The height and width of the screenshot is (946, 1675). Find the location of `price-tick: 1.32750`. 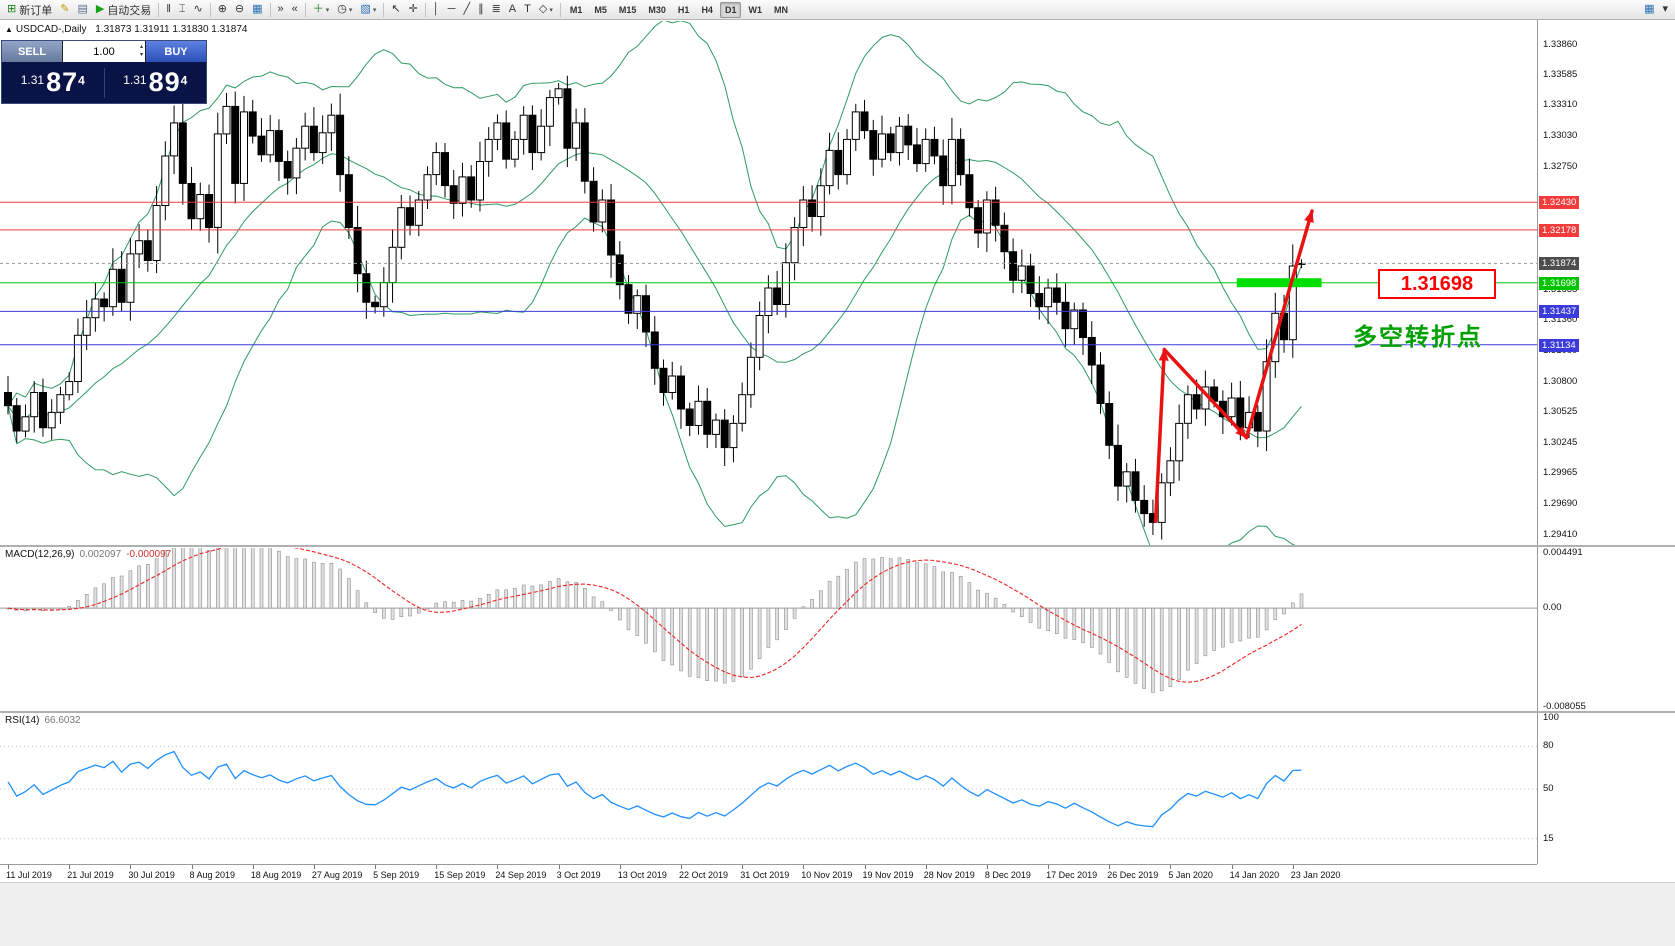

price-tick: 1.32750 is located at coordinates (1560, 166).